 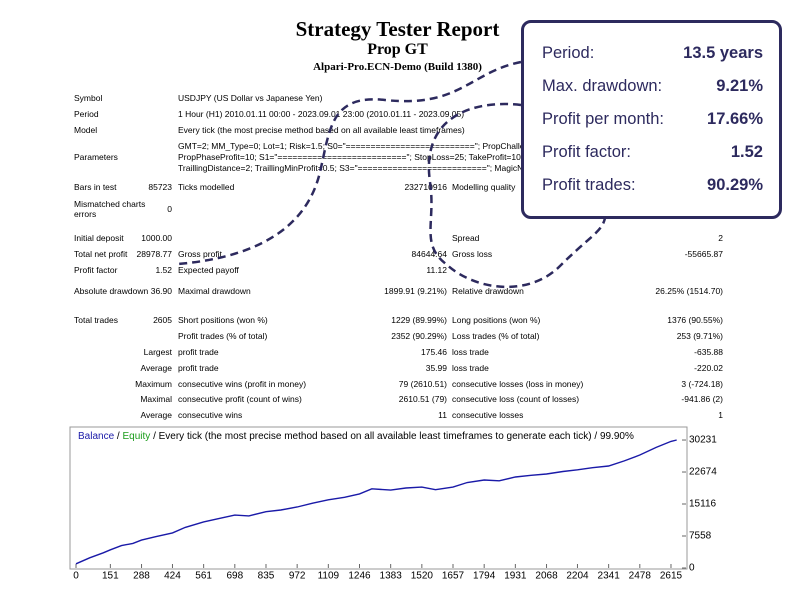 I want to click on callout-label: Period:, so click(x=568, y=53).